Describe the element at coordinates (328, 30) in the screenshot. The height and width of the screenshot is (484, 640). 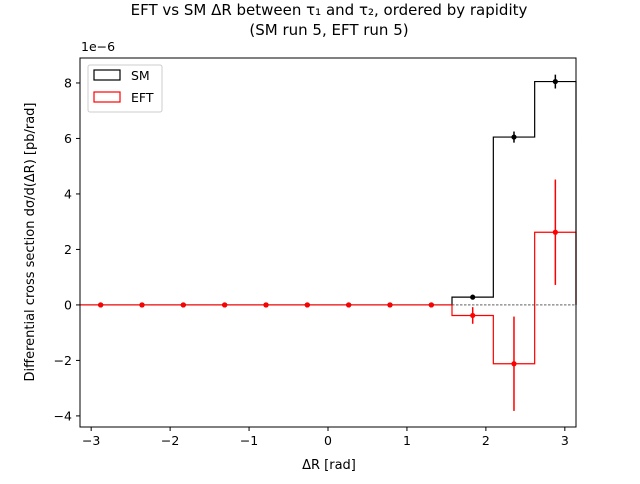
I see `chart-title-line2: (SM run 5, EFT run 5)` at that location.